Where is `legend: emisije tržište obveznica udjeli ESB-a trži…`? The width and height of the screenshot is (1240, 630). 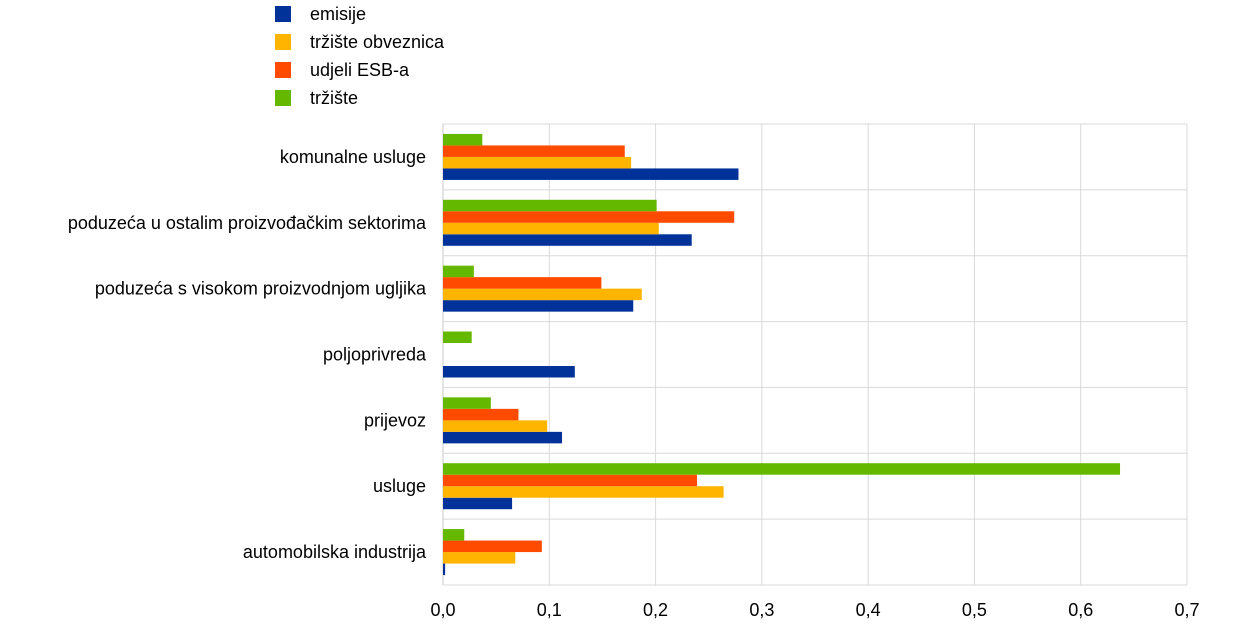 legend: emisije tržište obveznica udjeli ESB-a trži… is located at coordinates (360, 56).